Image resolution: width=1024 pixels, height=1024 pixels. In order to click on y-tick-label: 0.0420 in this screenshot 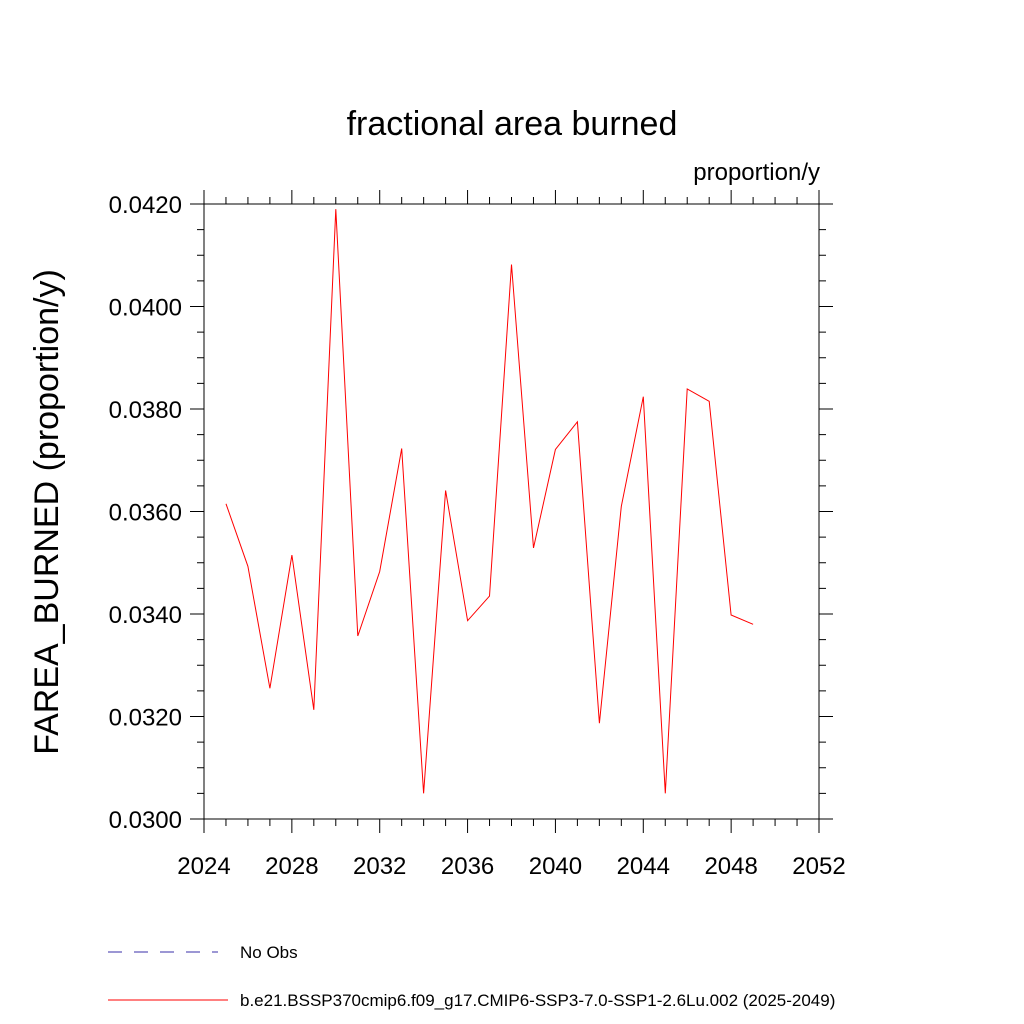, I will do `click(145, 205)`.